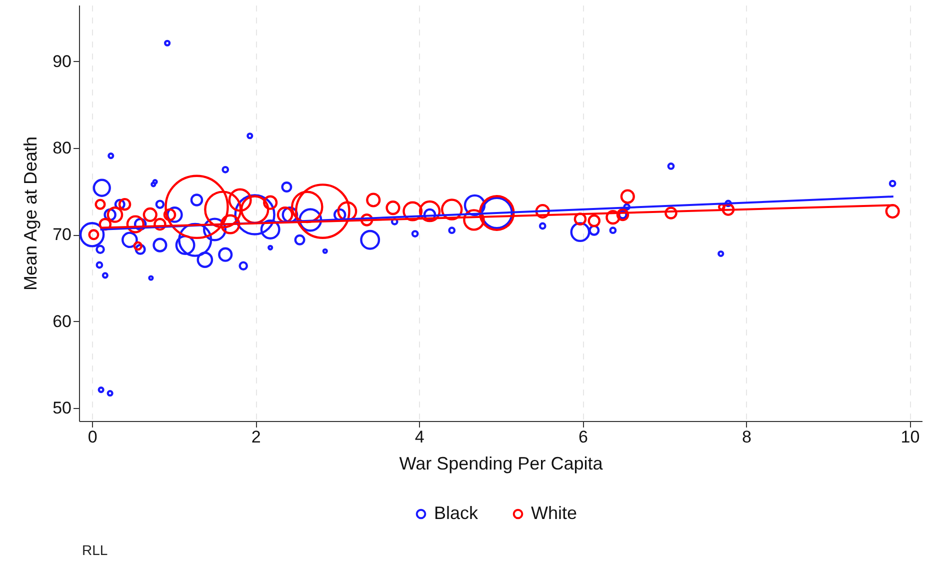 This screenshot has width=927, height=565. Describe the element at coordinates (554, 513) in the screenshot. I see `legend-label: White` at that location.